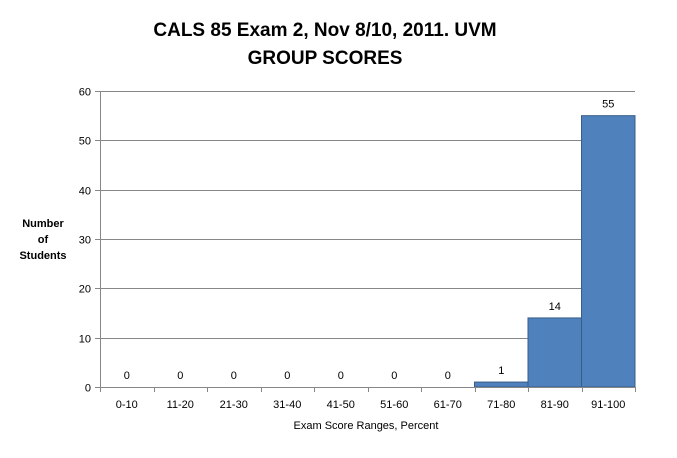 This screenshot has height=458, width=677. What do you see at coordinates (180, 405) in the screenshot?
I see `x-tick-label: 11-20` at bounding box center [180, 405].